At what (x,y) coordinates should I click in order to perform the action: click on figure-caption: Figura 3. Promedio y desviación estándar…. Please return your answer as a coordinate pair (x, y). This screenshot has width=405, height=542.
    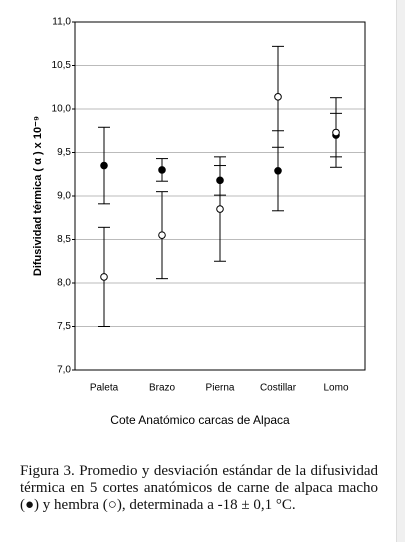
    Looking at the image, I should click on (199, 488).